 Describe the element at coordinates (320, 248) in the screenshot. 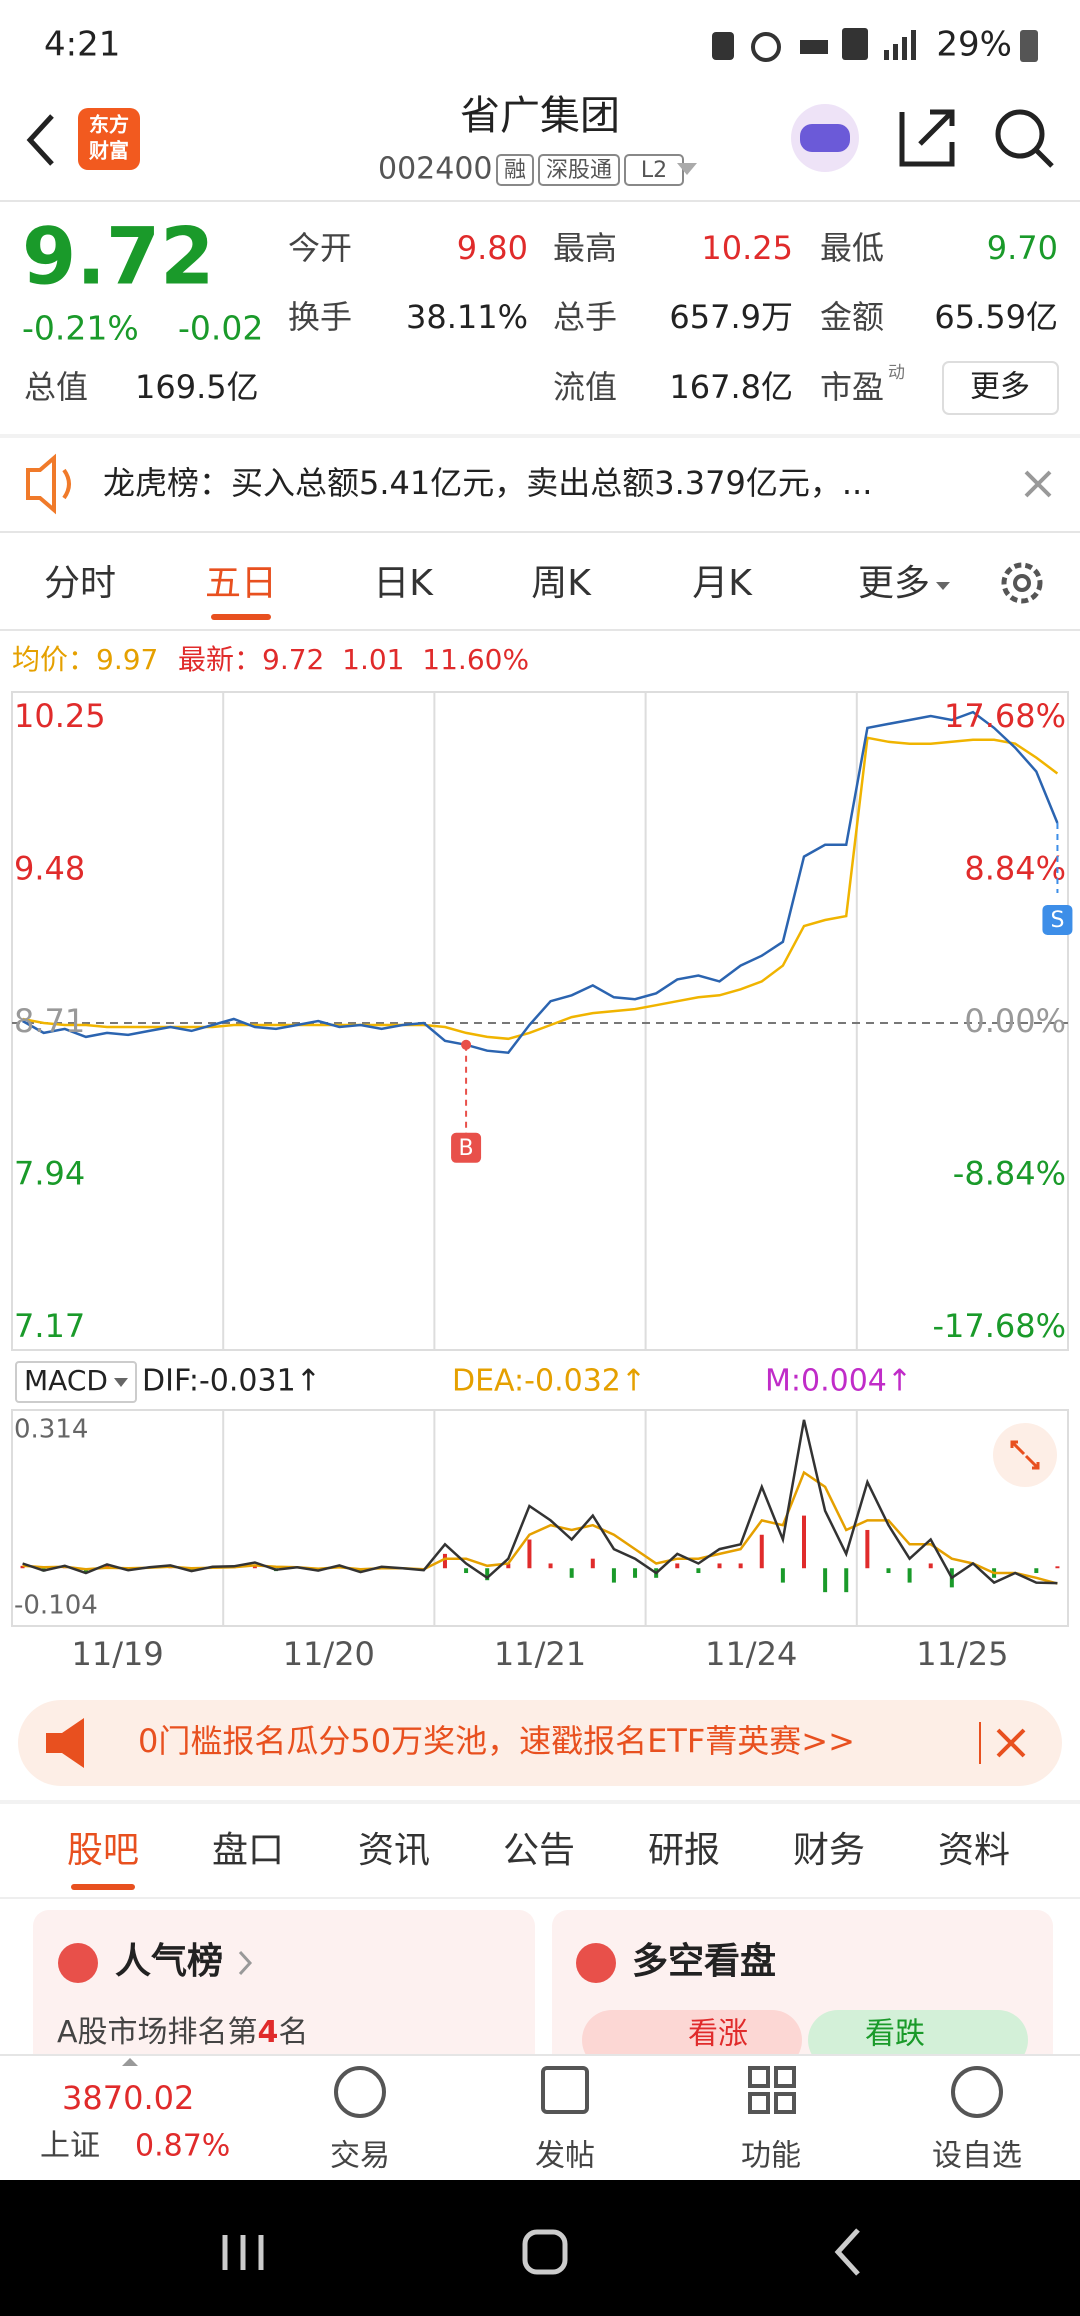

I see `field-label: 今开` at that location.